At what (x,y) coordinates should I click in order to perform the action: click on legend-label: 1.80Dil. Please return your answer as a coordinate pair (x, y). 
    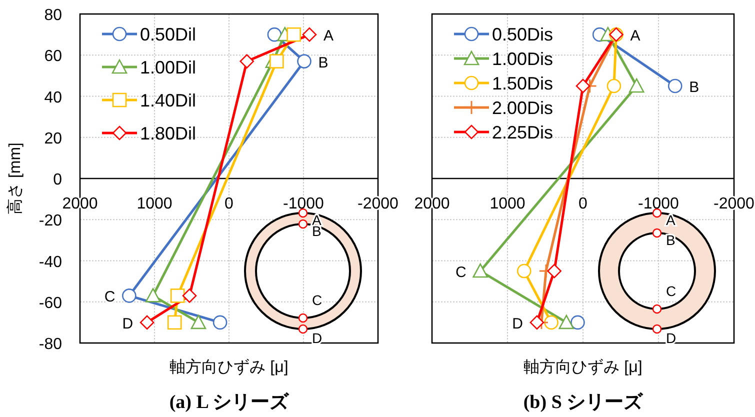
    Looking at the image, I should click on (168, 134).